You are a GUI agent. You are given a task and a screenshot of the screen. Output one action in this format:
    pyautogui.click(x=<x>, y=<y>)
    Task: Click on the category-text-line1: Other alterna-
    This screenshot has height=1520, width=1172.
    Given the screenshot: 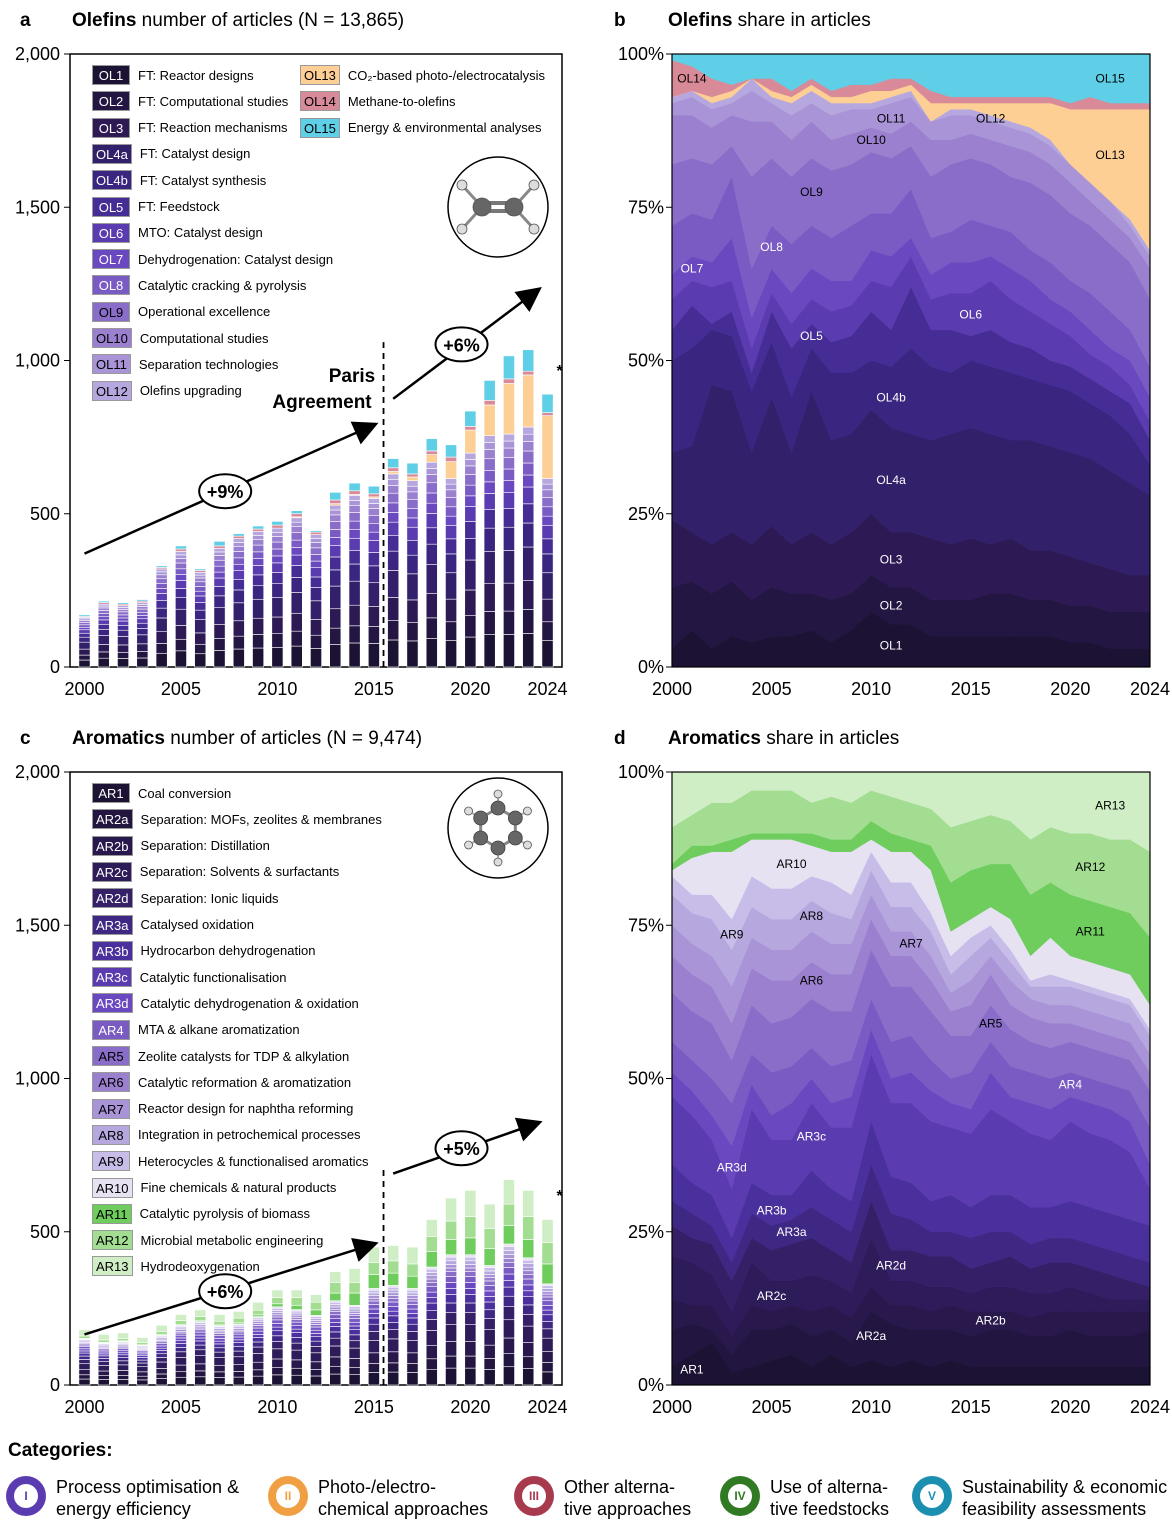 What is the action you would take?
    pyautogui.click(x=620, y=1487)
    